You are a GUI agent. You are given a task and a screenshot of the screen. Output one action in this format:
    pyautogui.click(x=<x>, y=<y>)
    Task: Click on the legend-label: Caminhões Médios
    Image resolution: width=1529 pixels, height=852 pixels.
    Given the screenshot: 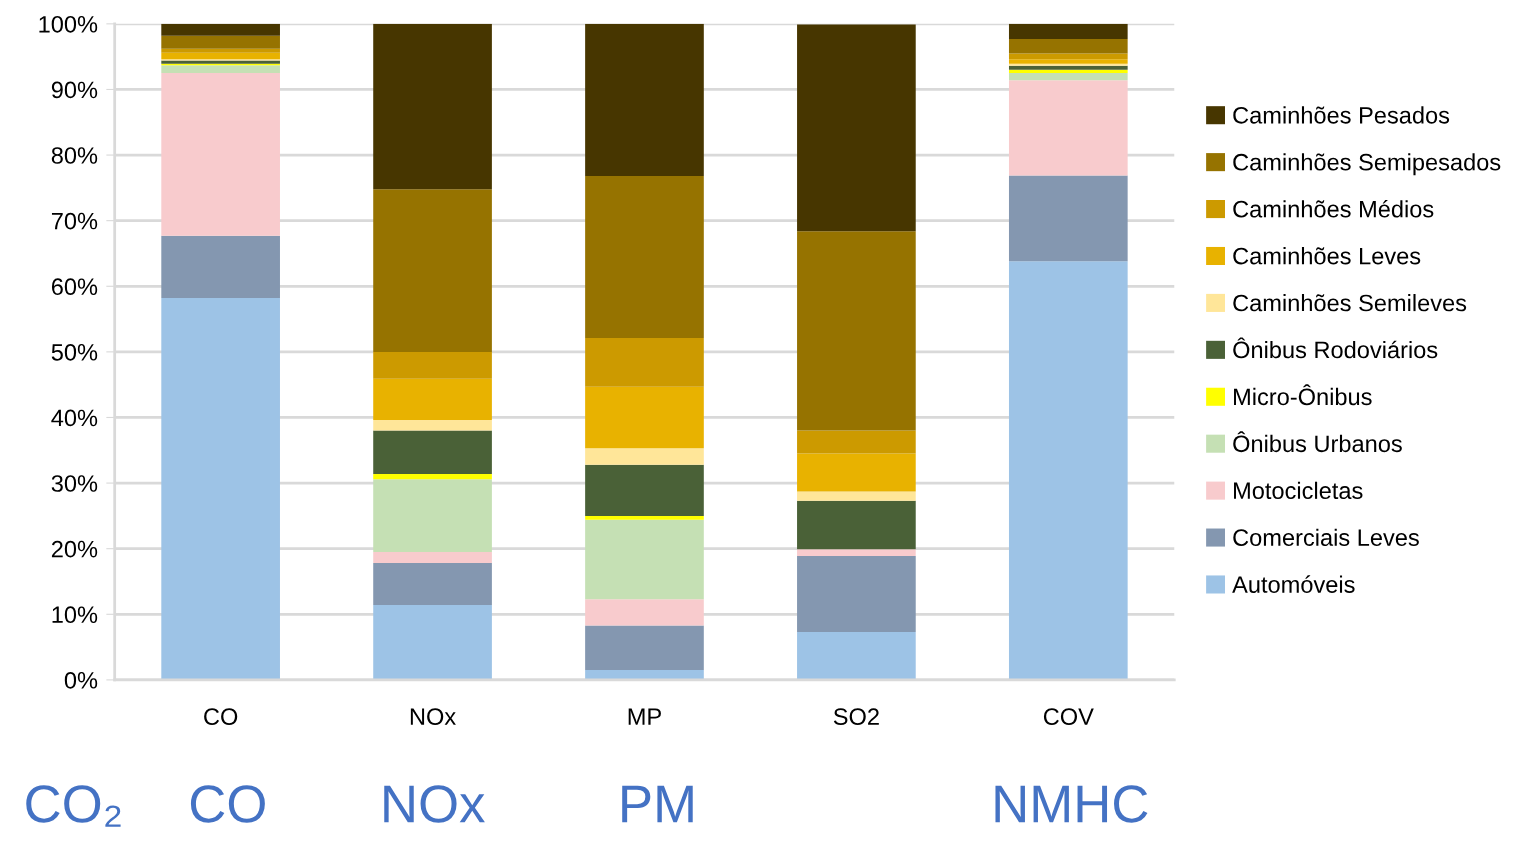 What is the action you would take?
    pyautogui.click(x=1333, y=208)
    